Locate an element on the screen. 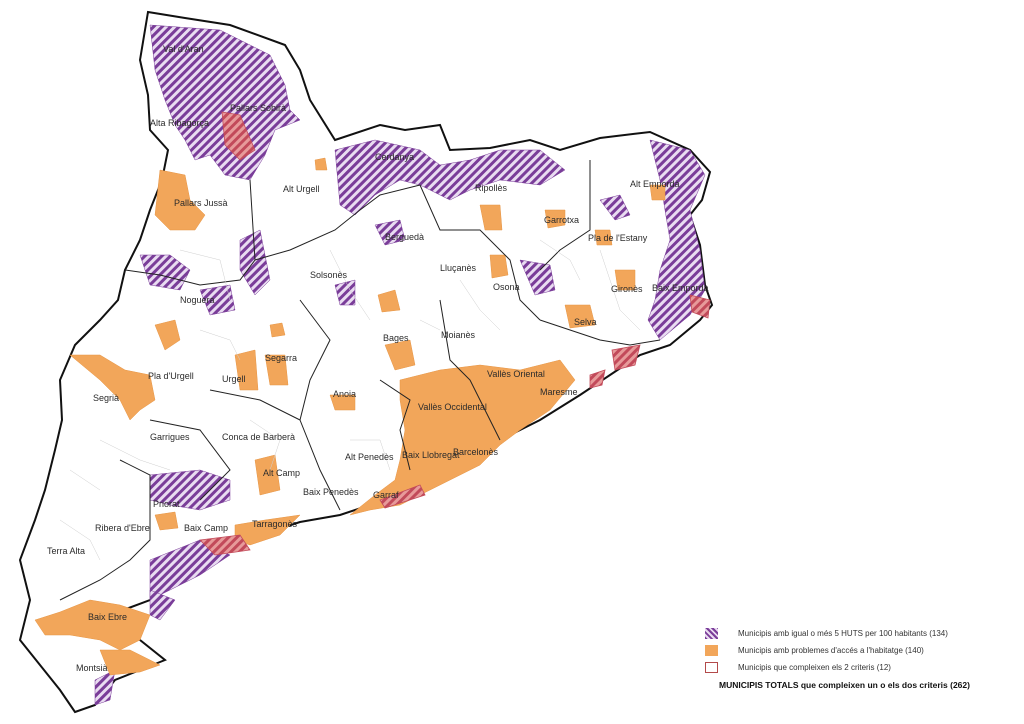 The image size is (1024, 724). comarca-label: Alt Camp is located at coordinates (281, 473).